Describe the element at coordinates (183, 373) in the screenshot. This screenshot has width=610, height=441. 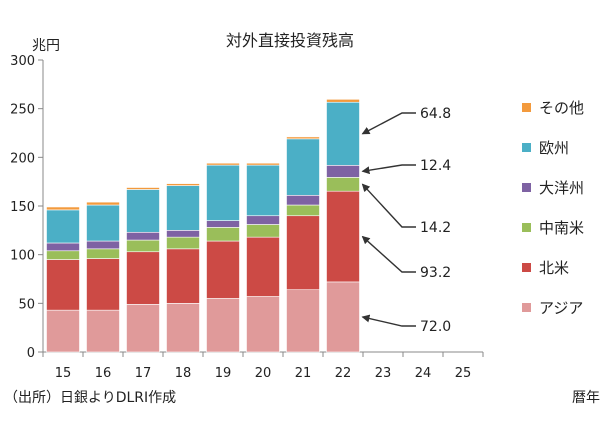
I see `x-tick-label: 18` at that location.